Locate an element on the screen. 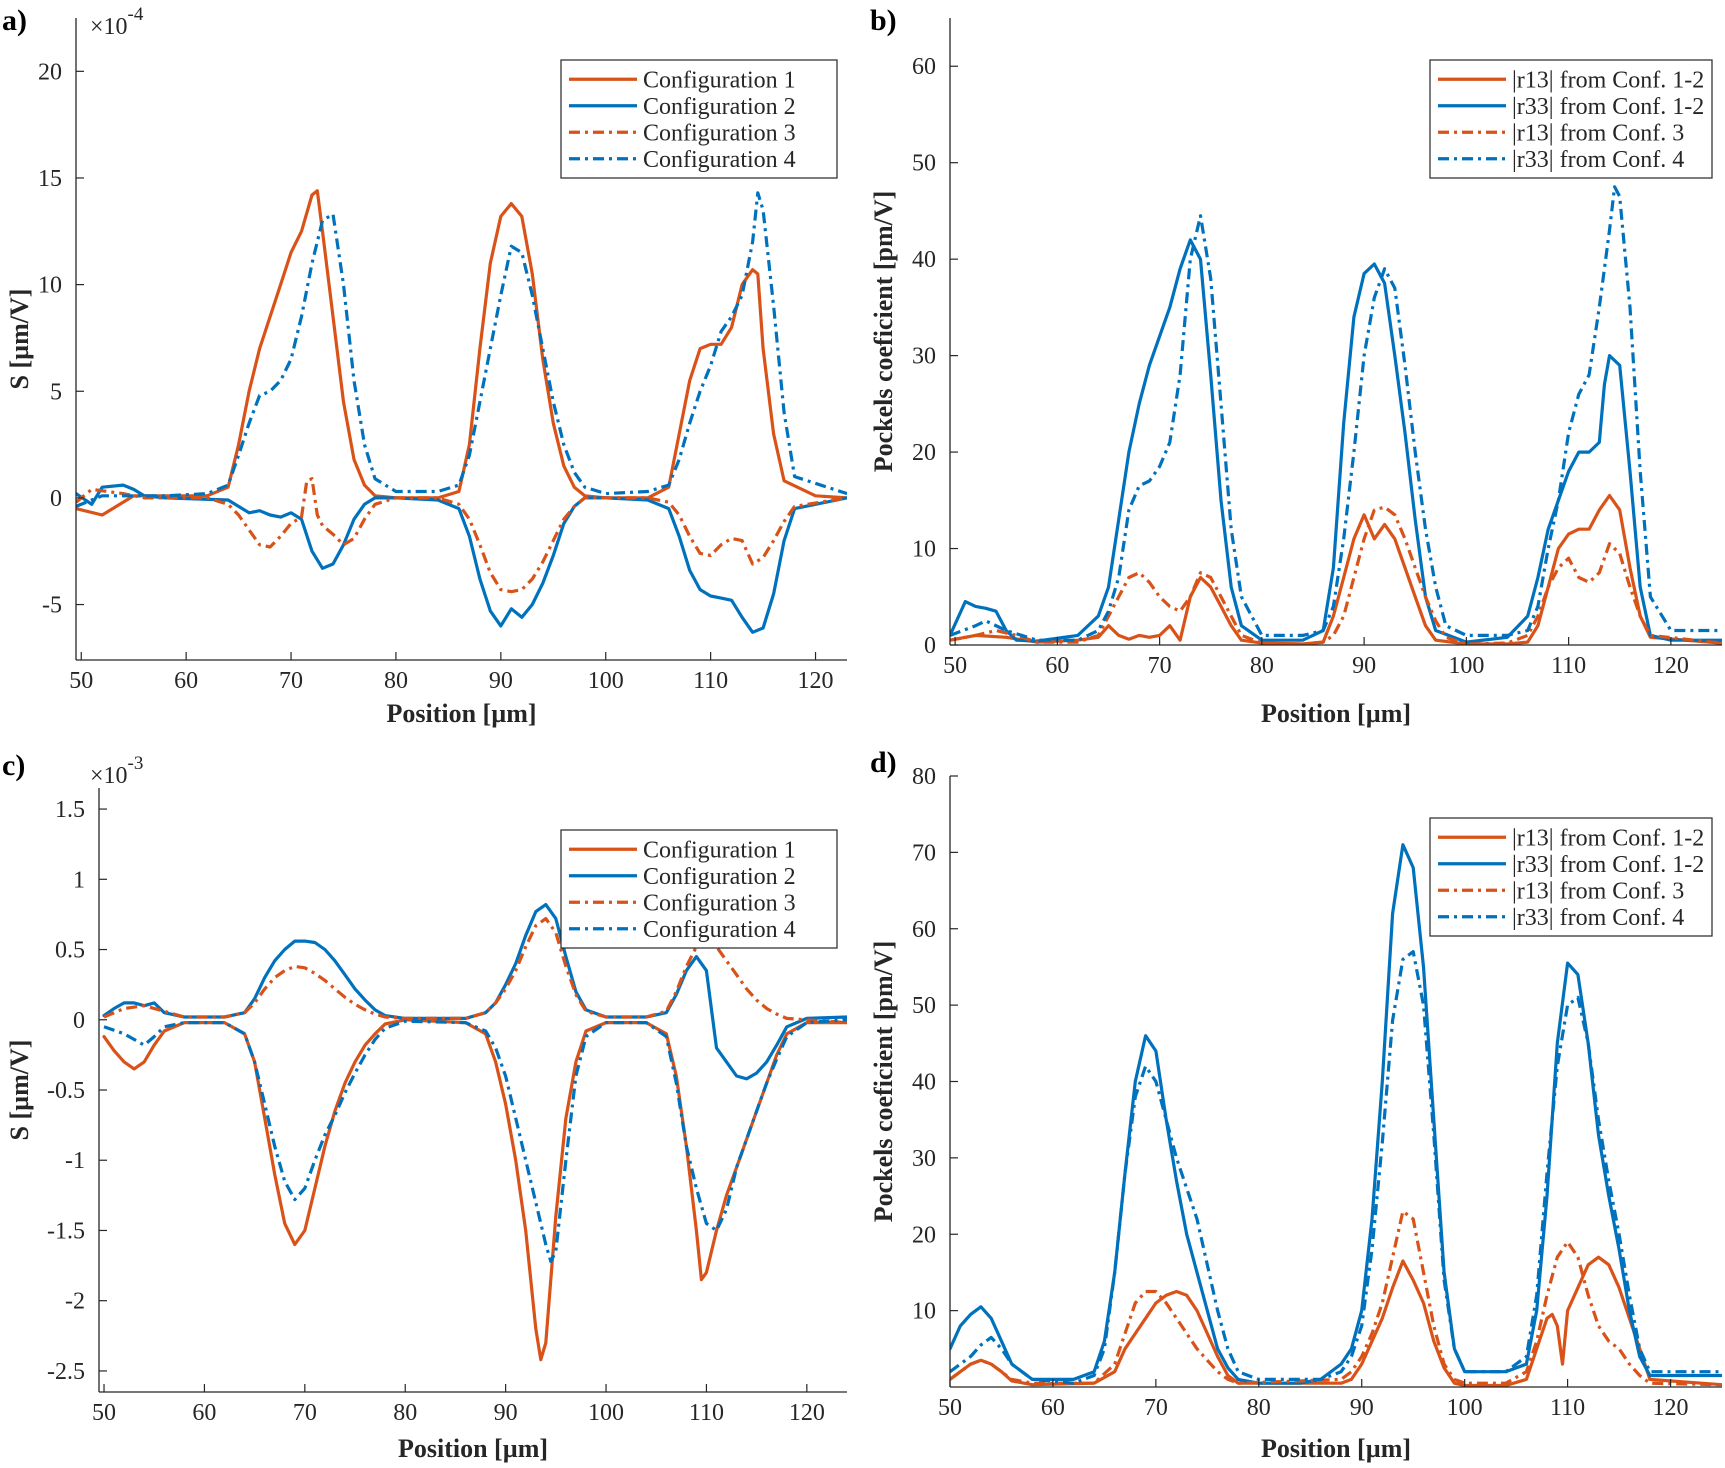 The height and width of the screenshot is (1468, 1725). y-tick-label: -2.5 is located at coordinates (66, 1372).